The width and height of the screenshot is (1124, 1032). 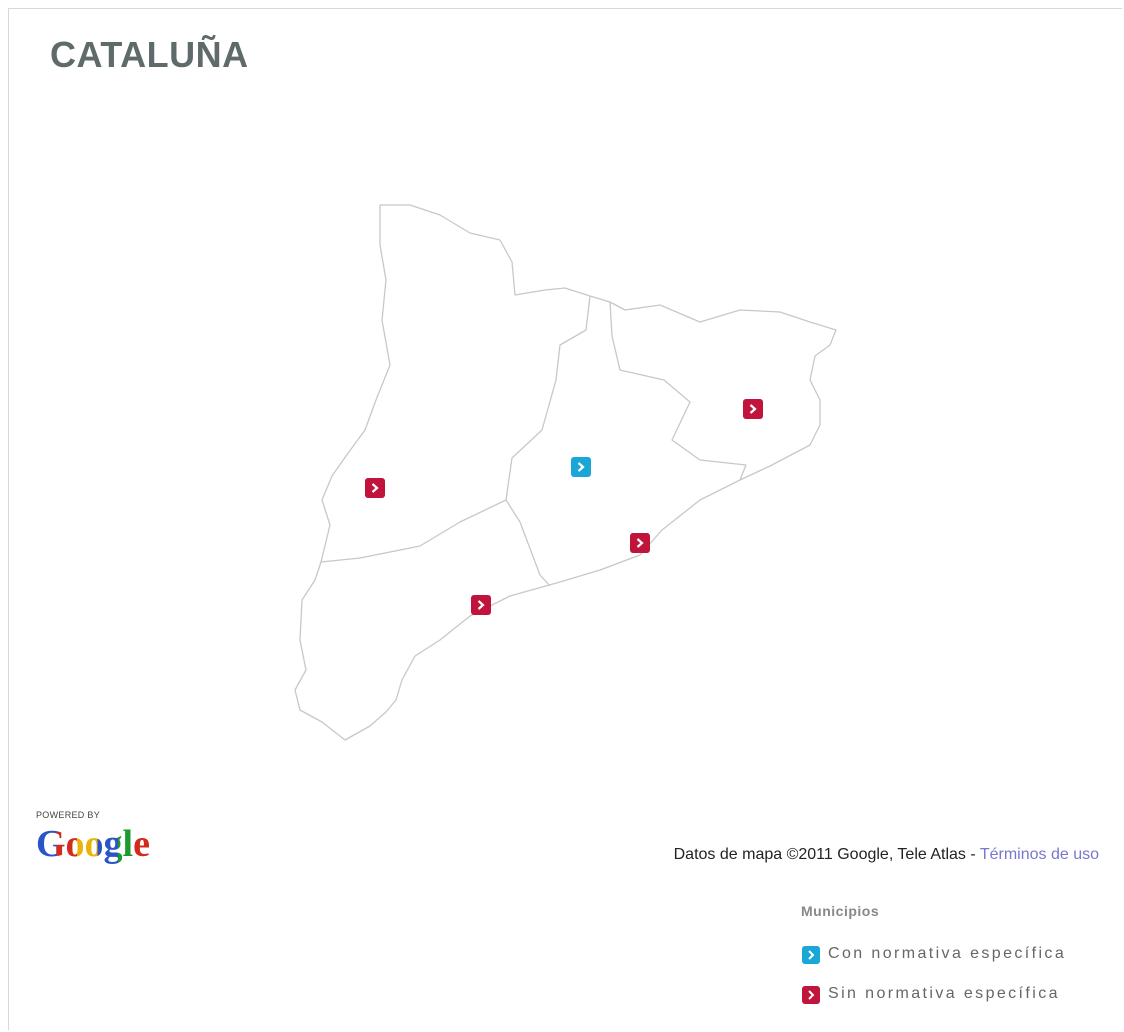 I want to click on markers, so click(x=564, y=507).